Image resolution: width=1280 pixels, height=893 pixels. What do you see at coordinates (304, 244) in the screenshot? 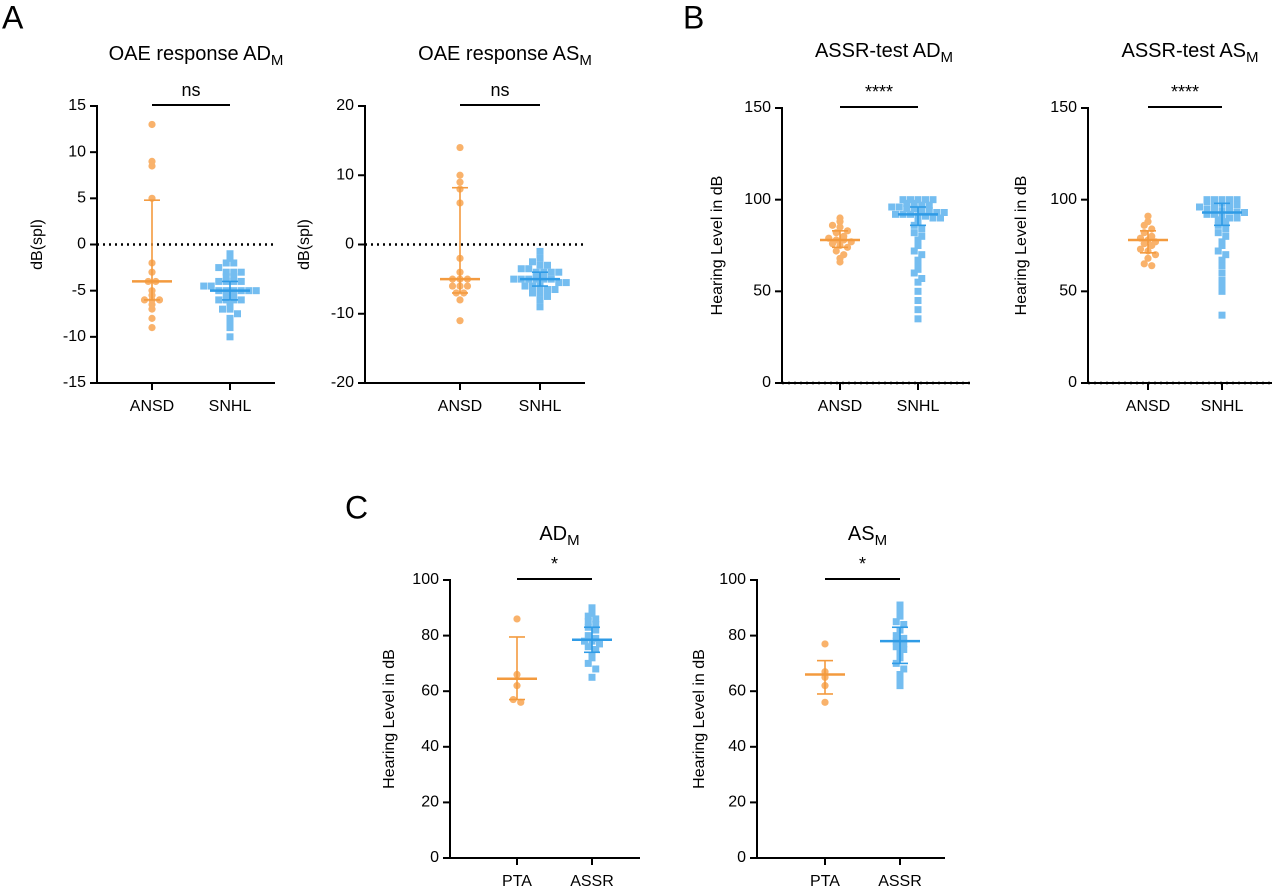
I see `y-axis-label: dB(spl)` at bounding box center [304, 244].